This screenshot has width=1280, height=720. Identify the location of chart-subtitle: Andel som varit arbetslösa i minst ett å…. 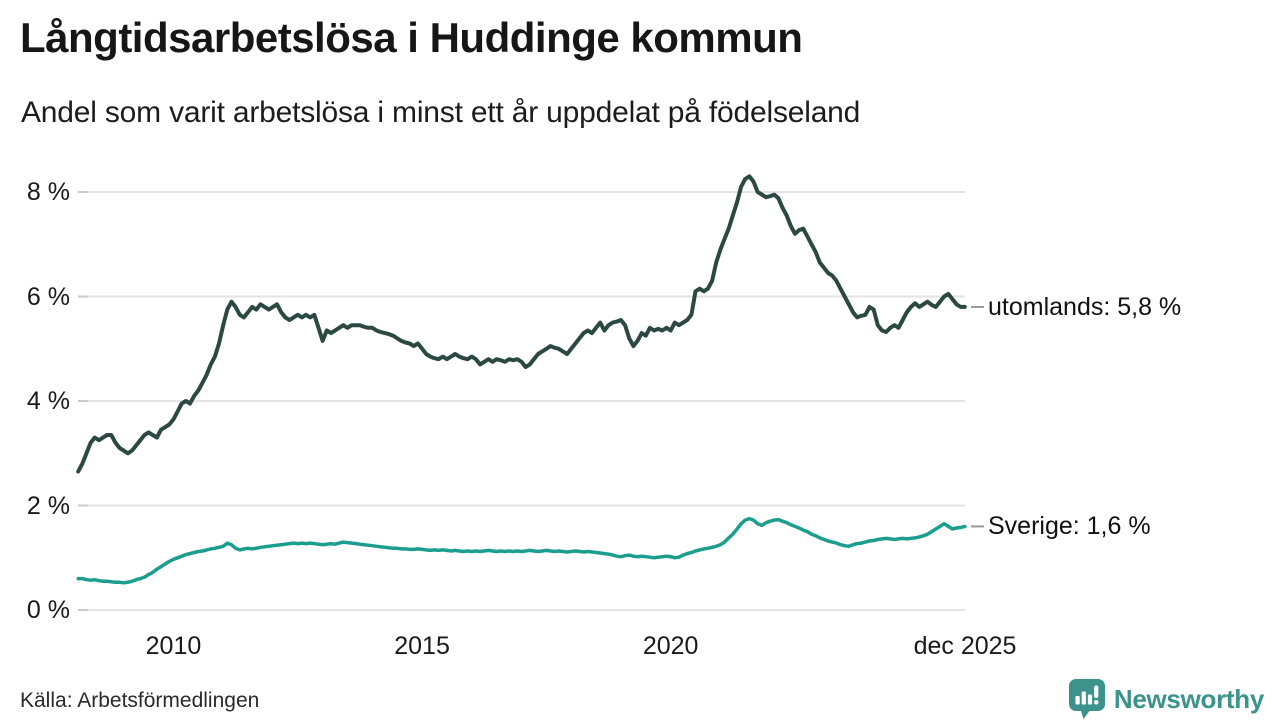
(441, 112).